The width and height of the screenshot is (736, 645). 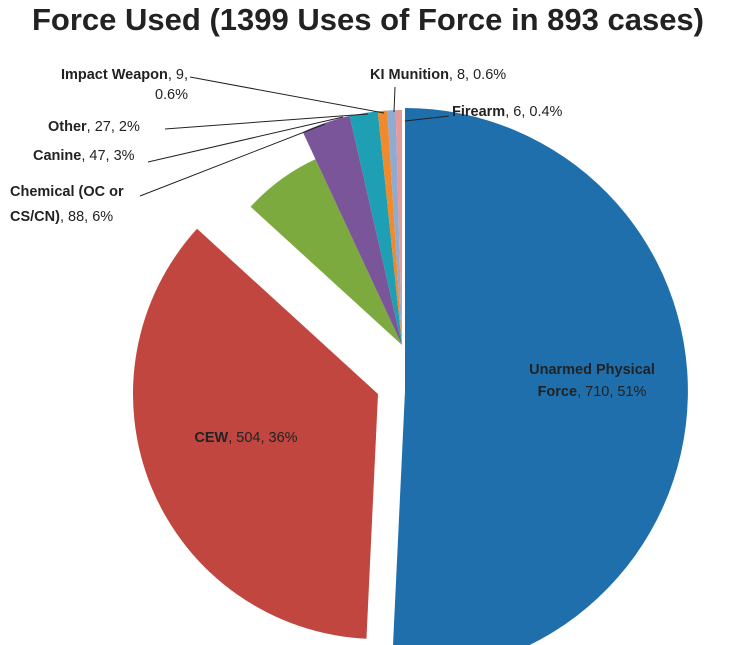 I want to click on leader-line-impact-weapon, so click(x=287, y=95).